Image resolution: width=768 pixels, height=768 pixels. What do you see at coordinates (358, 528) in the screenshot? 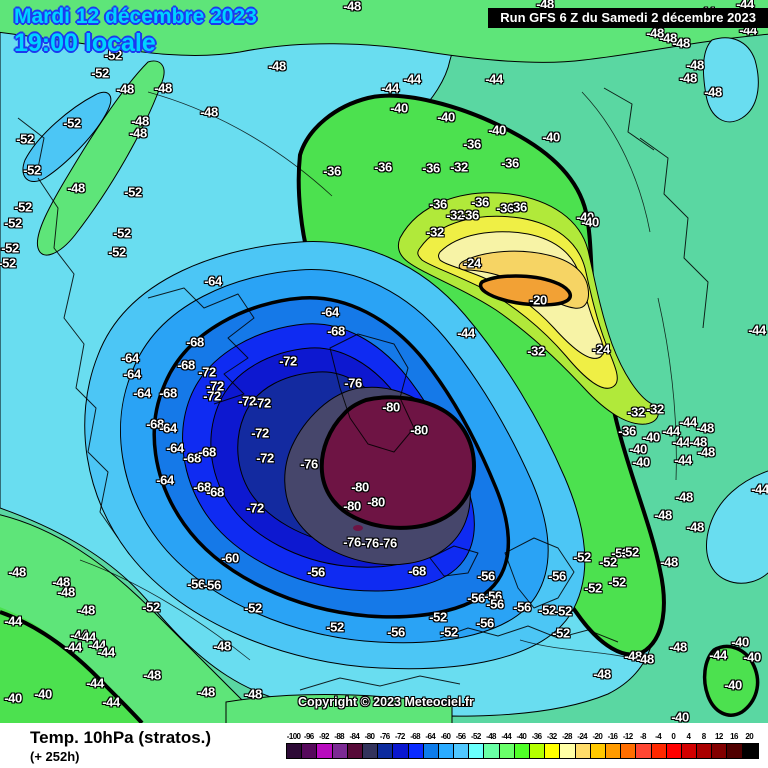
I see `vortex-core-speckle` at bounding box center [358, 528].